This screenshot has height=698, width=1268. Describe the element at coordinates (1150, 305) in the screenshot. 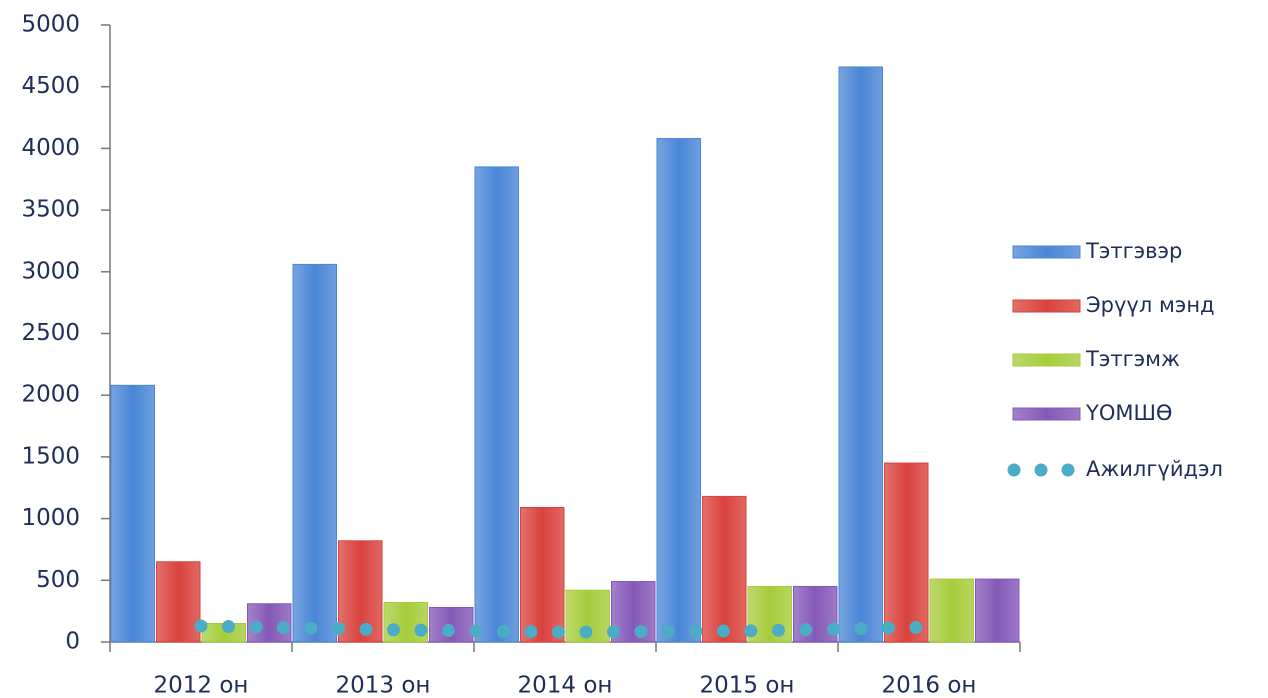

I see `legend-label: Эрүүл мэнд` at that location.